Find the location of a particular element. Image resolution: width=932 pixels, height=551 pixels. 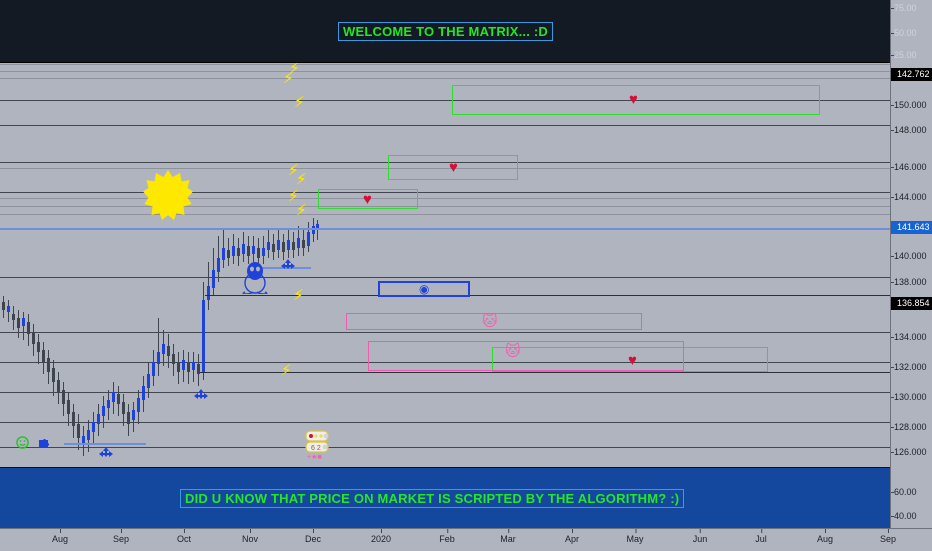

pink-box-lower is located at coordinates (526, 356).